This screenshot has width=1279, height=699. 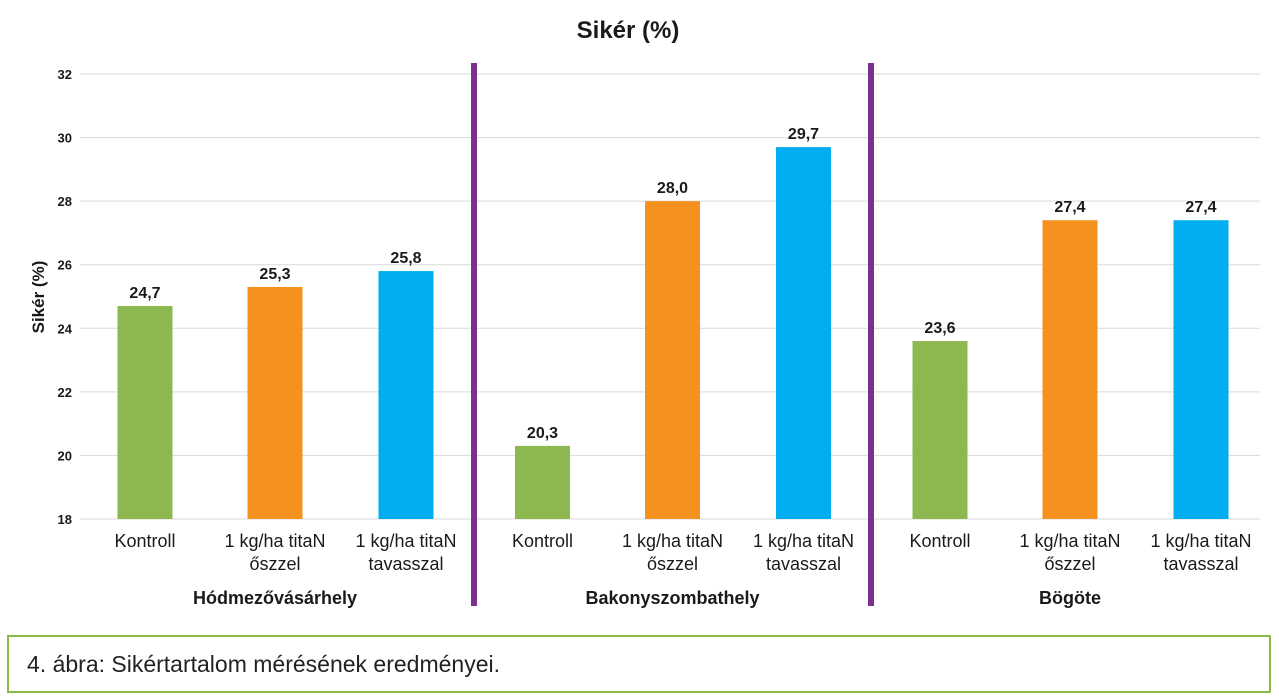 What do you see at coordinates (65, 328) in the screenshot?
I see `y-tick-label: 24` at bounding box center [65, 328].